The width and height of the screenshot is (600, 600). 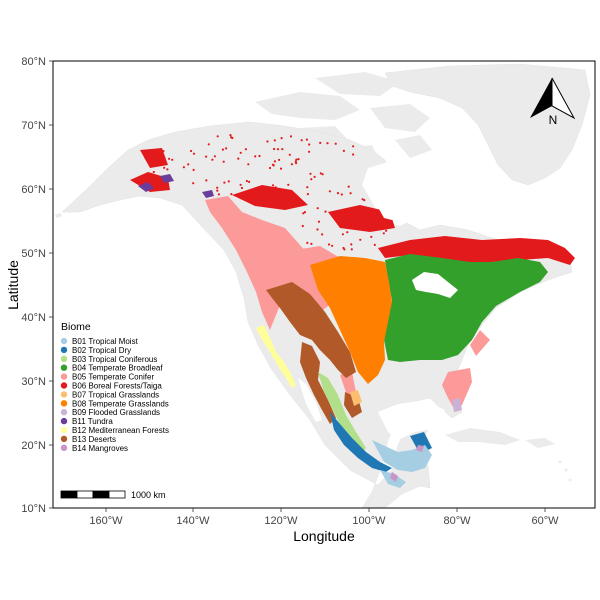 What do you see at coordinates (457, 405) in the screenshot?
I see `biome-b09-flooded-grasslands` at bounding box center [457, 405].